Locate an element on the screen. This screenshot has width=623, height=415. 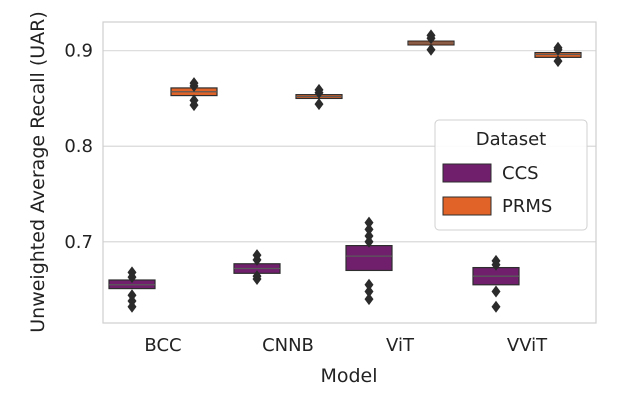
x-tick-label-bcc: BCC is located at coordinates (162, 345).